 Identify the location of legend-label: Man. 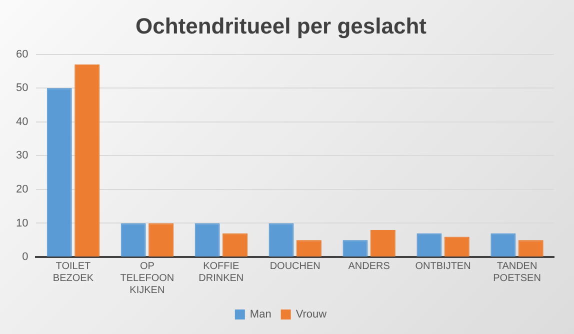
(261, 314).